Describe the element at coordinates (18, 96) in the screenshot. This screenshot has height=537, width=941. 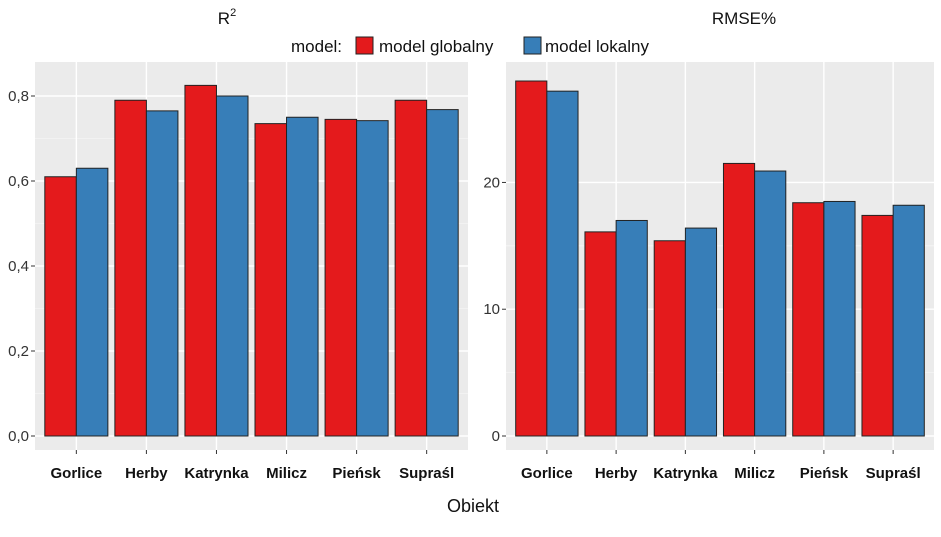
I see `y-tick-label: 0,8` at that location.